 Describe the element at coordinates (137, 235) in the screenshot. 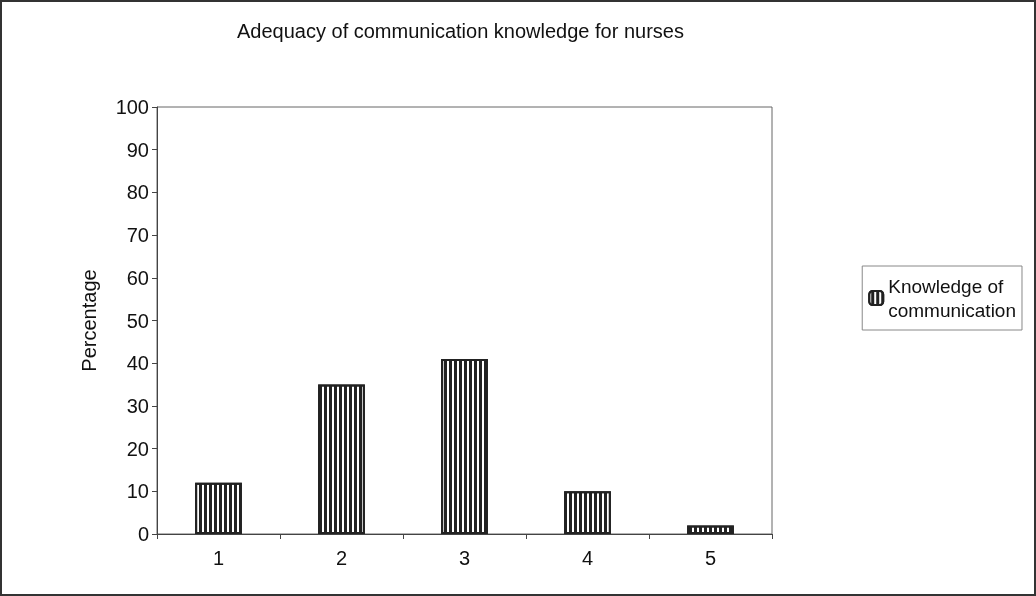

I see `y-tick-label: 70` at that location.